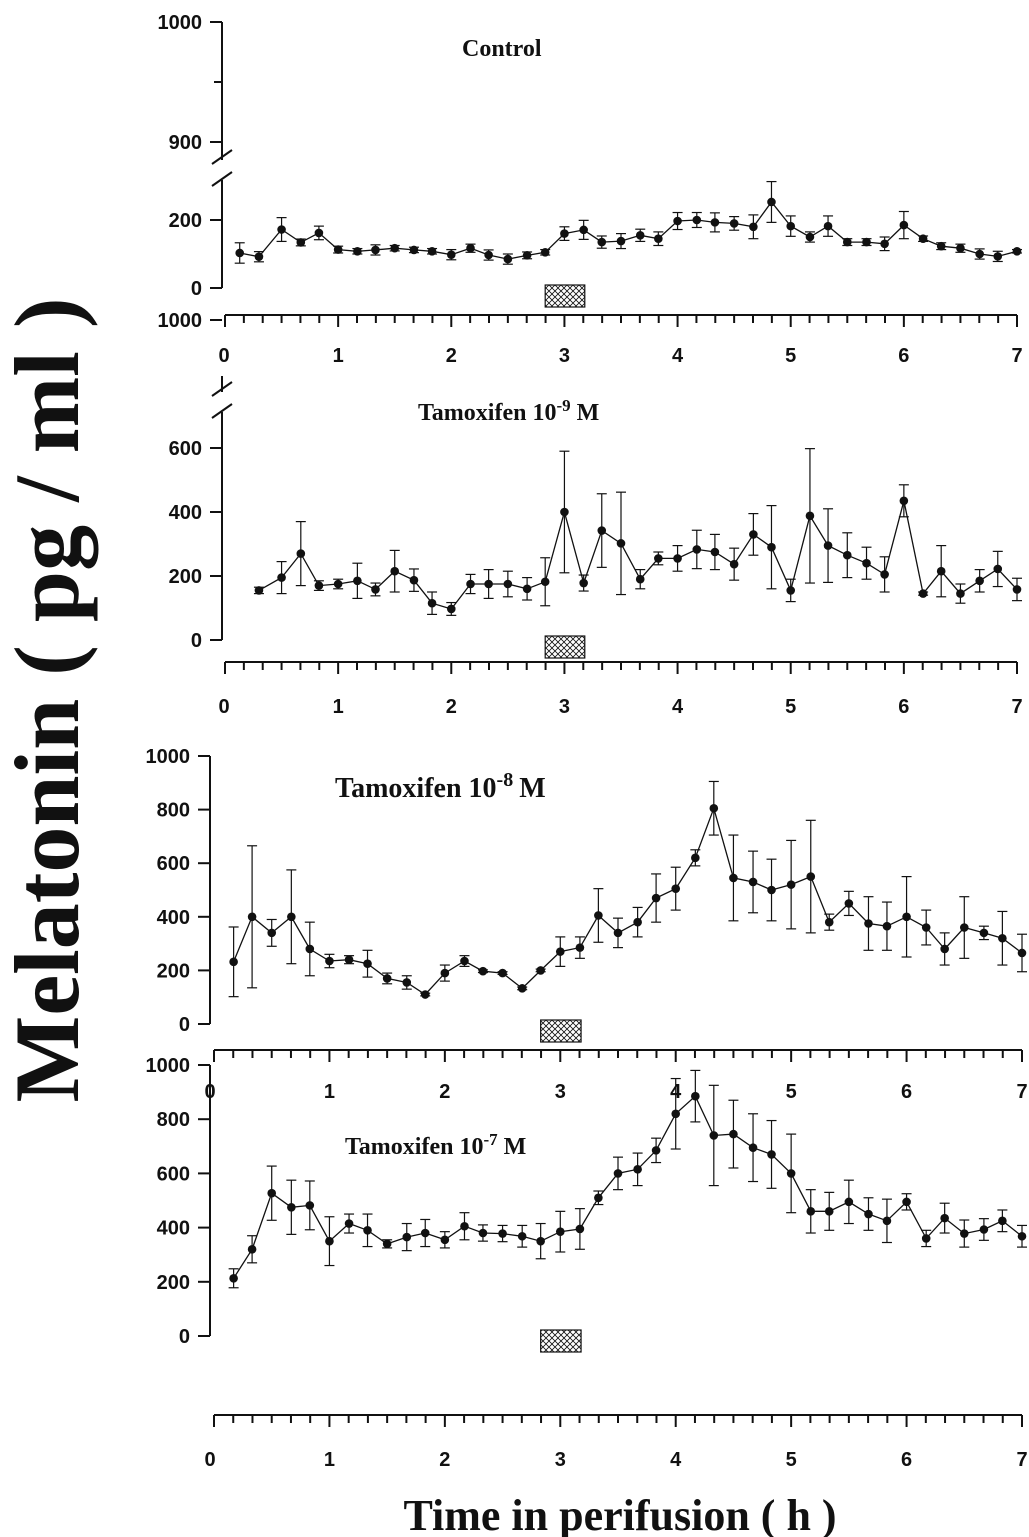  What do you see at coordinates (173, 1283) in the screenshot?
I see `y-tick-label: 200` at bounding box center [173, 1283].